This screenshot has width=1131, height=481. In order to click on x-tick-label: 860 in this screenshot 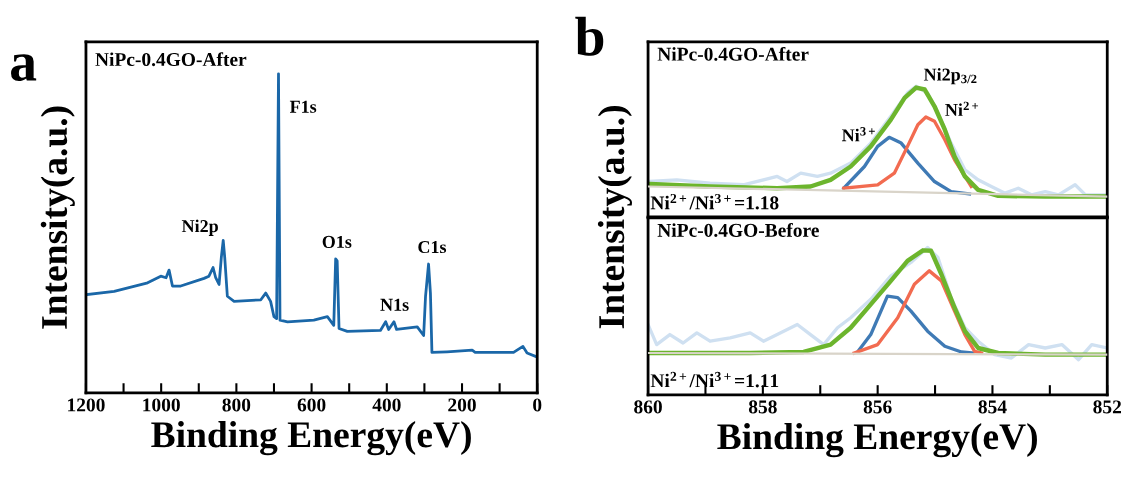, I will do `click(648, 407)`.